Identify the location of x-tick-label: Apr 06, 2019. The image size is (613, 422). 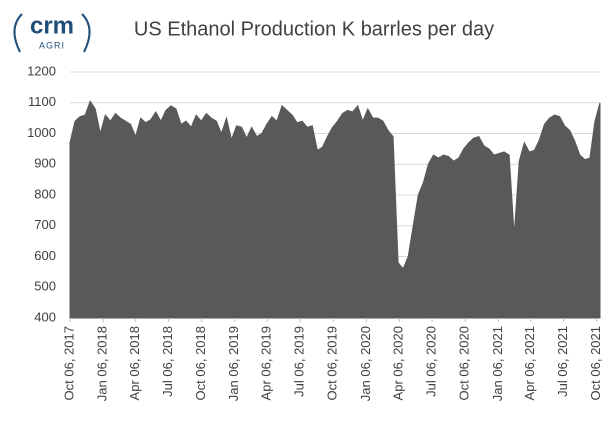
(266, 363).